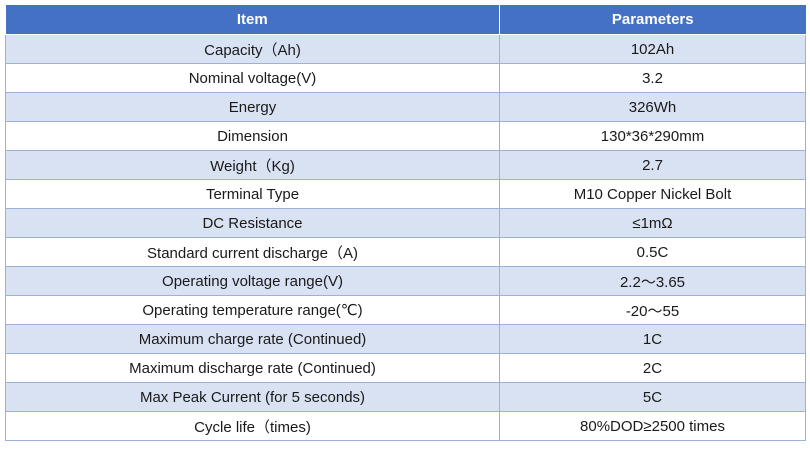 The width and height of the screenshot is (810, 451). I want to click on row-value-cell: 2C, so click(652, 368).